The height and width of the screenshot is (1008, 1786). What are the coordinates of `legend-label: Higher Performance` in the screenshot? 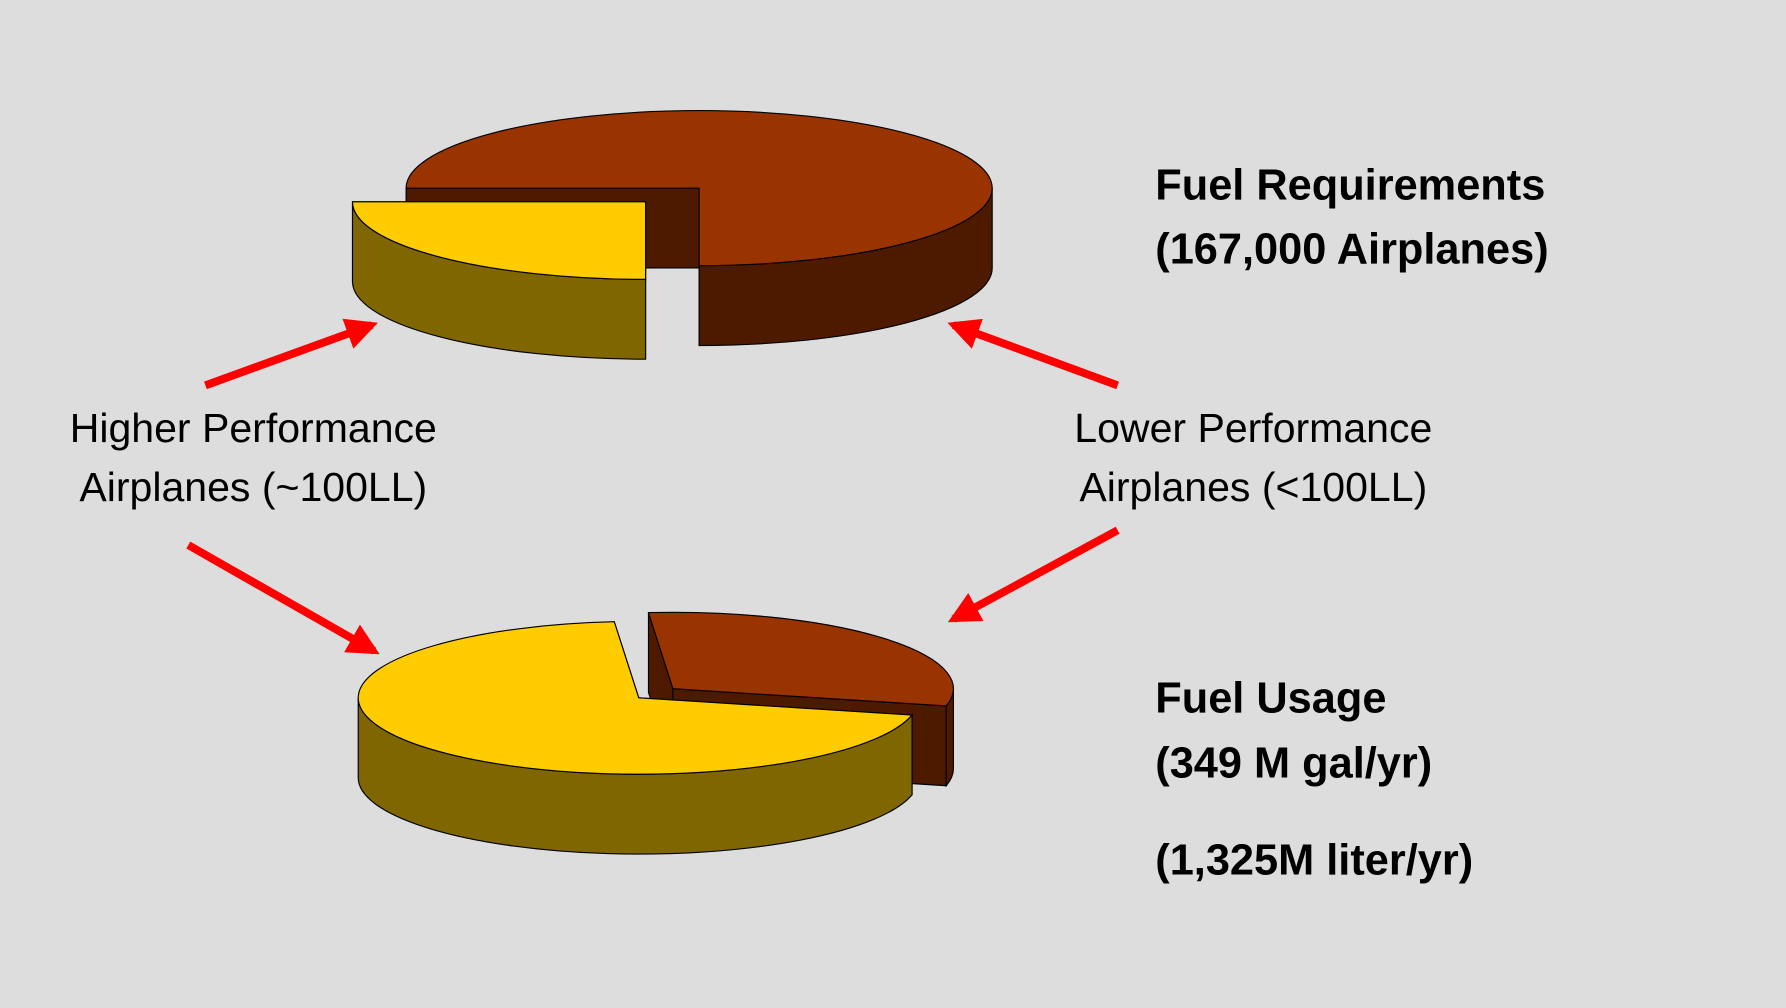 It's located at (253, 428).